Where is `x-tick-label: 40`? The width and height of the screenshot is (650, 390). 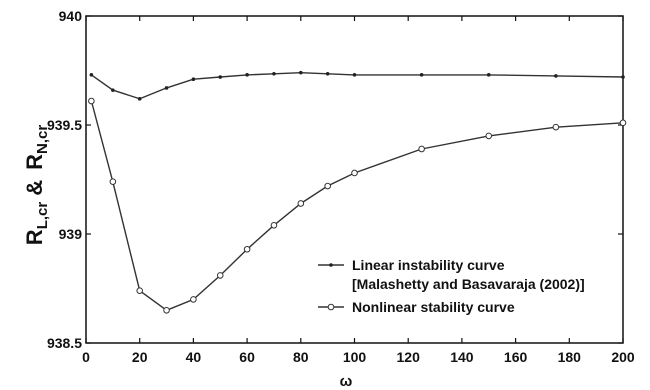
x-tick-label: 40 is located at coordinates (194, 357).